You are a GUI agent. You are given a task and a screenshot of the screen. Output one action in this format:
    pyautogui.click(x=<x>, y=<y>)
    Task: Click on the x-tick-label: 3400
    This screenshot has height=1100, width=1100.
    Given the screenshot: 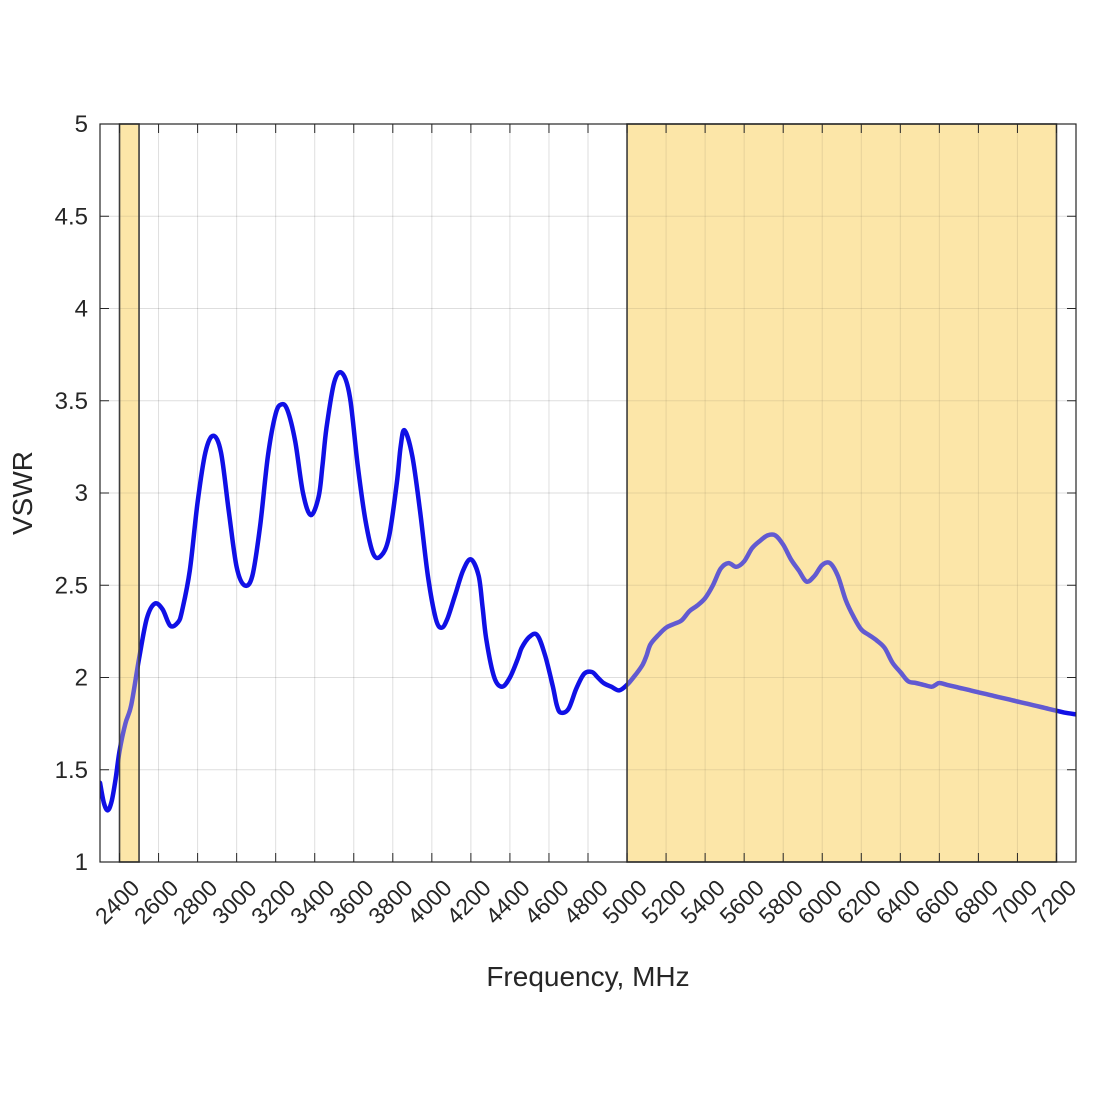 What is the action you would take?
    pyautogui.click(x=312, y=902)
    